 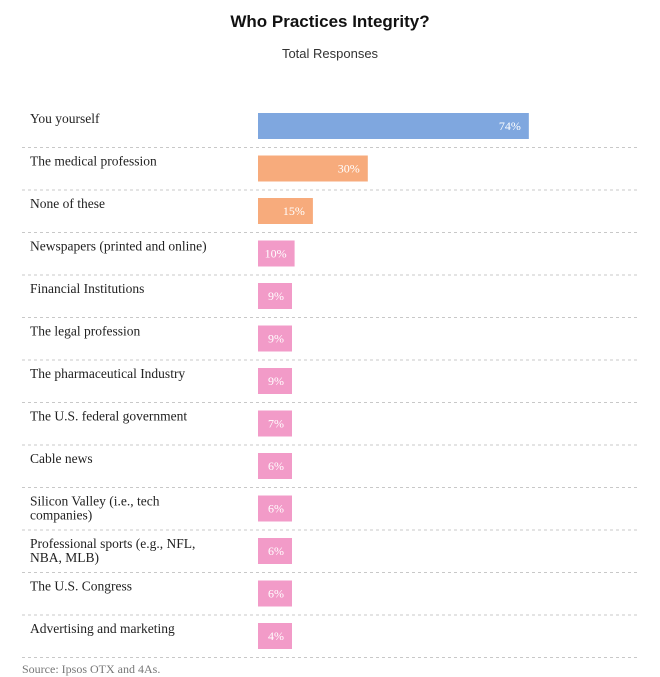 I want to click on category-label: The U.S. federal government, so click(x=108, y=416).